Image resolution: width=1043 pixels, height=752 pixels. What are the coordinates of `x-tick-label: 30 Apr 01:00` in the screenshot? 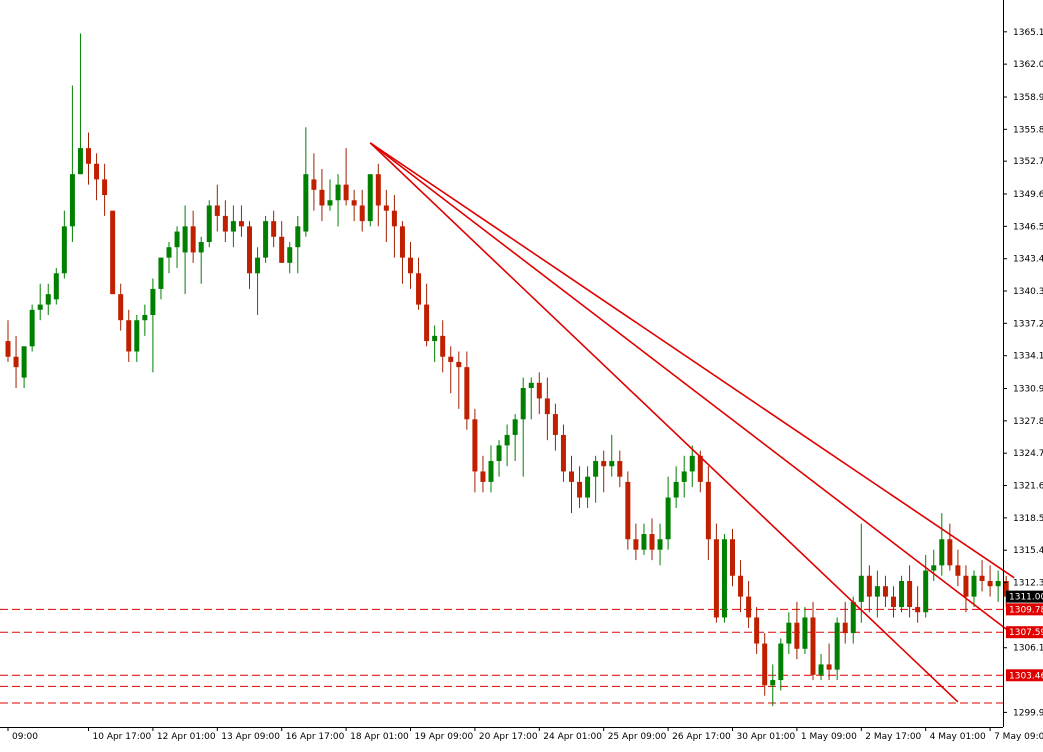 It's located at (766, 737).